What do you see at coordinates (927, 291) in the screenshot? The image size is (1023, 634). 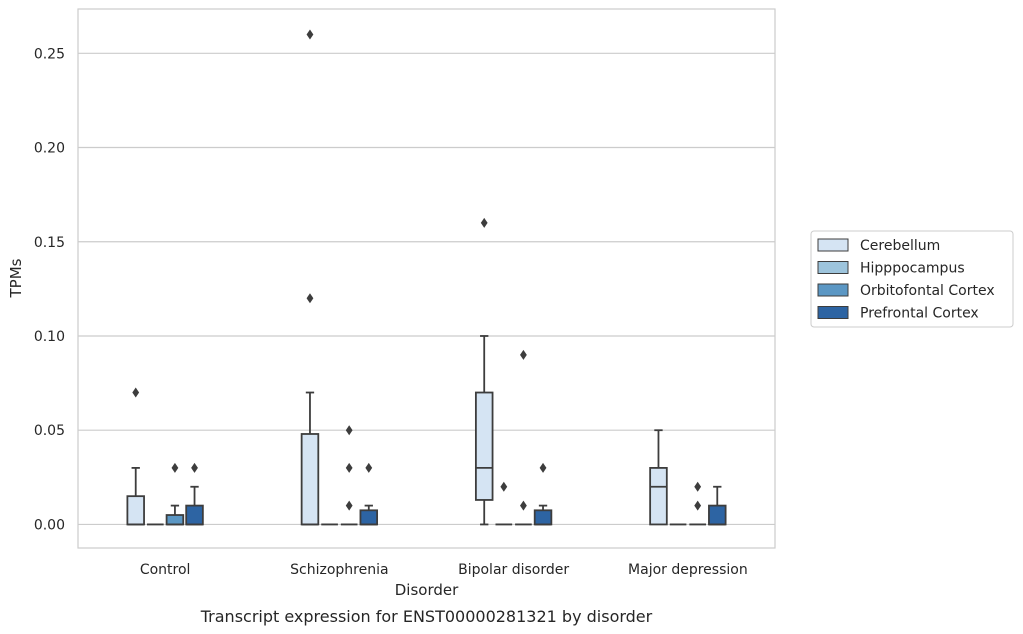 I see `legend-label: Orbitofontal Cortex` at bounding box center [927, 291].